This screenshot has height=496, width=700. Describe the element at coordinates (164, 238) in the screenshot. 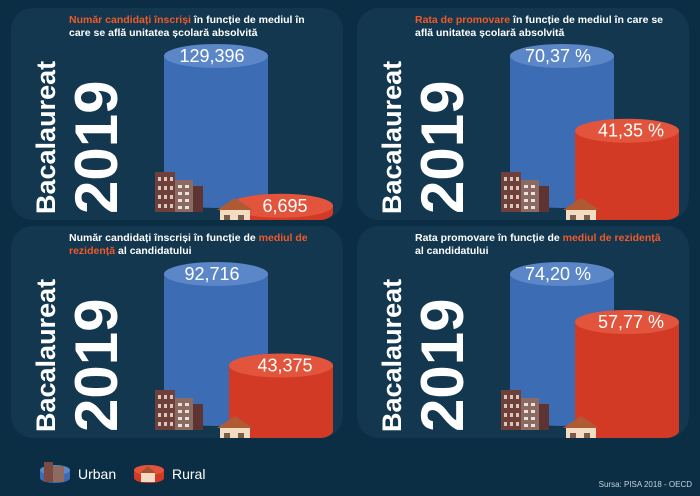

I see `heading-part: Număr candidați înscriși în funcție de` at that location.